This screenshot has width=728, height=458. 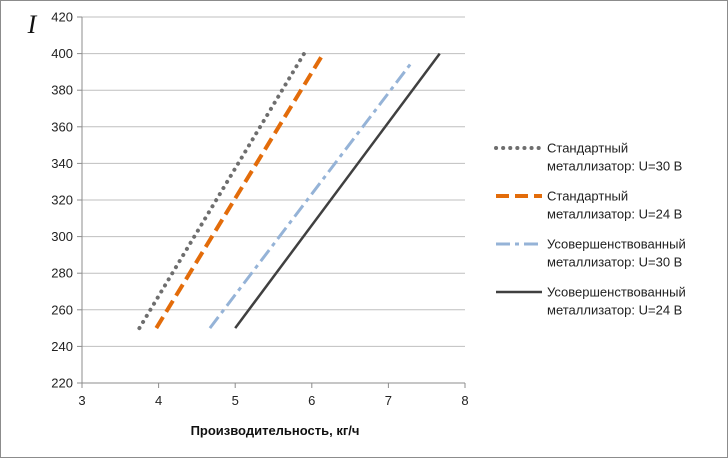 What do you see at coordinates (62, 236) in the screenshot?
I see `y-tick-label: 300` at bounding box center [62, 236].